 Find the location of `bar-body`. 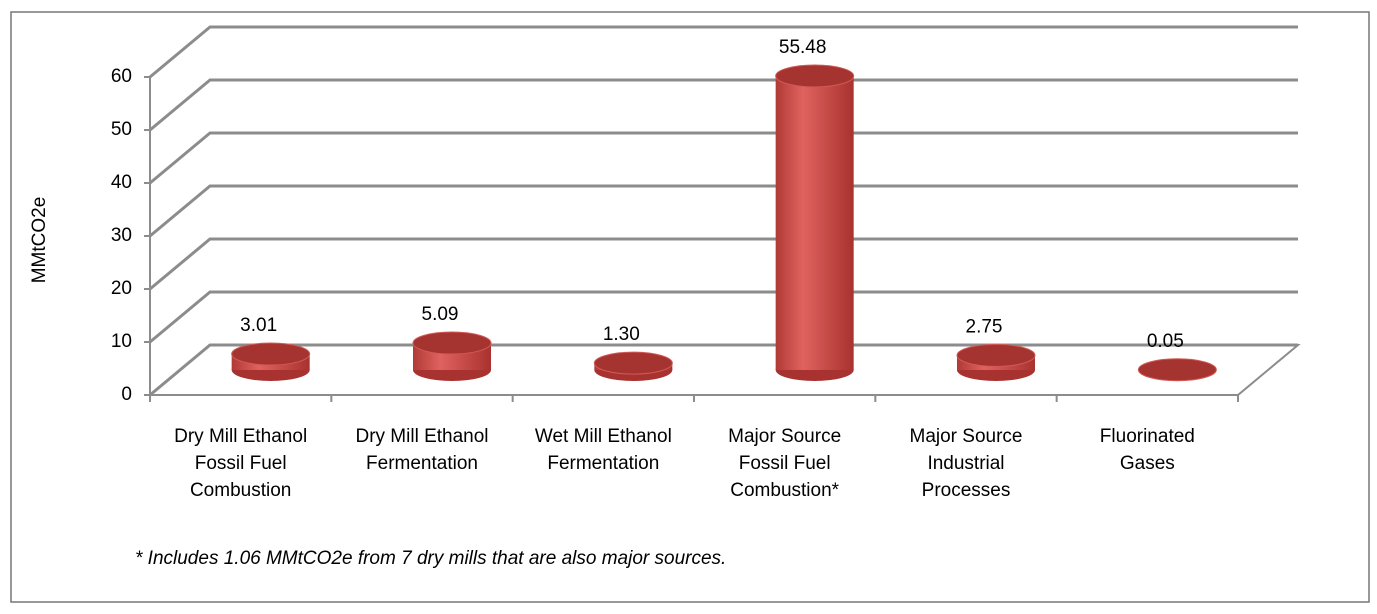

bar-body is located at coordinates (814, 223).